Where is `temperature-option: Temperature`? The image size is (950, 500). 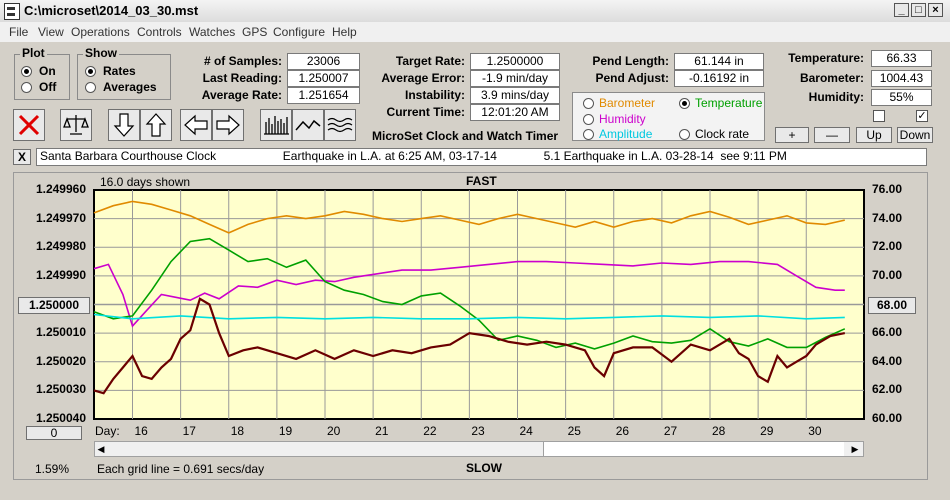
temperature-option: Temperature is located at coordinates (729, 103).